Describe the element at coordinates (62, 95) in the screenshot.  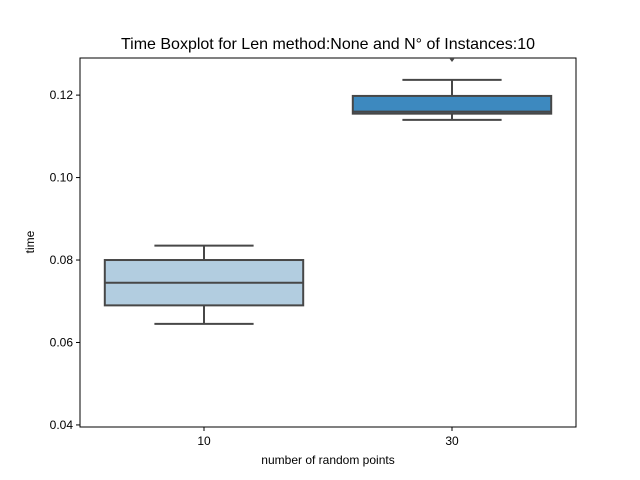
I see `y-tick-label: 0.12` at that location.